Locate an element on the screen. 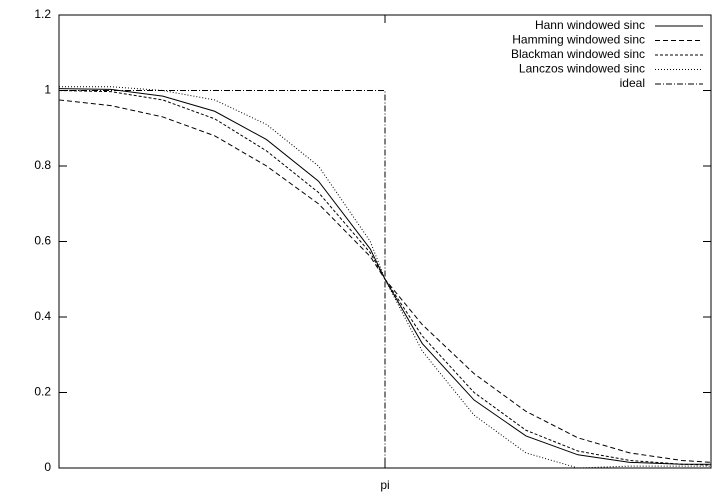 The image size is (720, 504). y-tick-label: 1 is located at coordinates (47, 90).